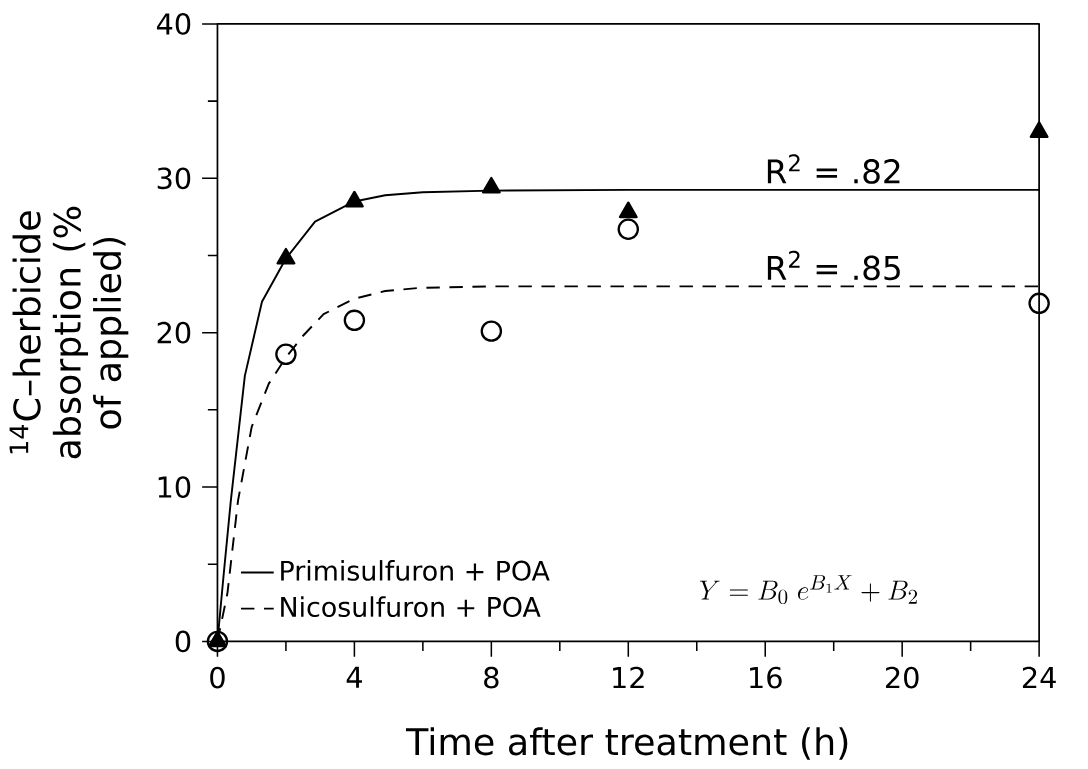 The image size is (1088, 769). Describe the element at coordinates (902, 677) in the screenshot. I see `x-tick-label: 20` at that location.